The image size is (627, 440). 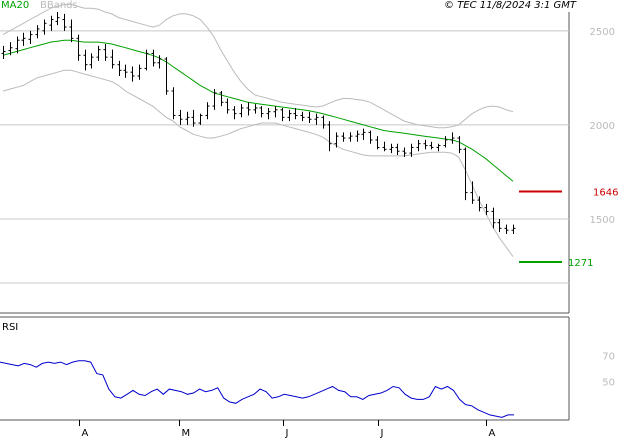 What do you see at coordinates (15, 5) in the screenshot?
I see `legend-ma20: MA20` at bounding box center [15, 5].